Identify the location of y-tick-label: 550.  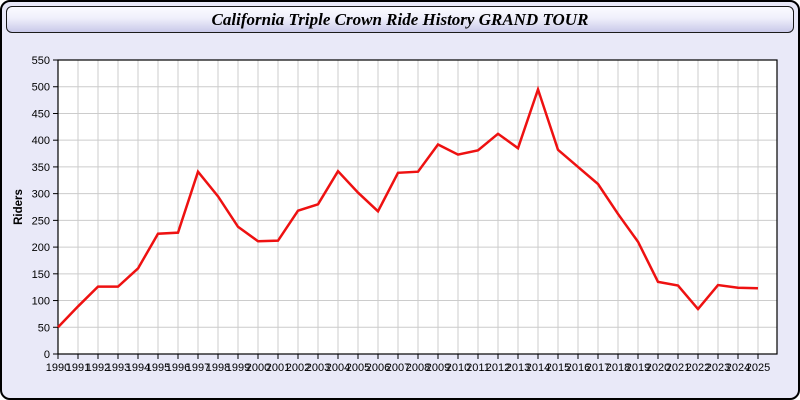
(41, 61).